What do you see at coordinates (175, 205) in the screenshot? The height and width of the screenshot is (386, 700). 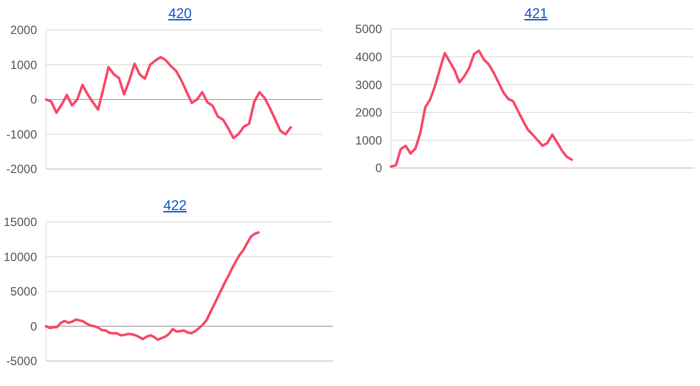 I see `chart-title: 422` at bounding box center [175, 205].